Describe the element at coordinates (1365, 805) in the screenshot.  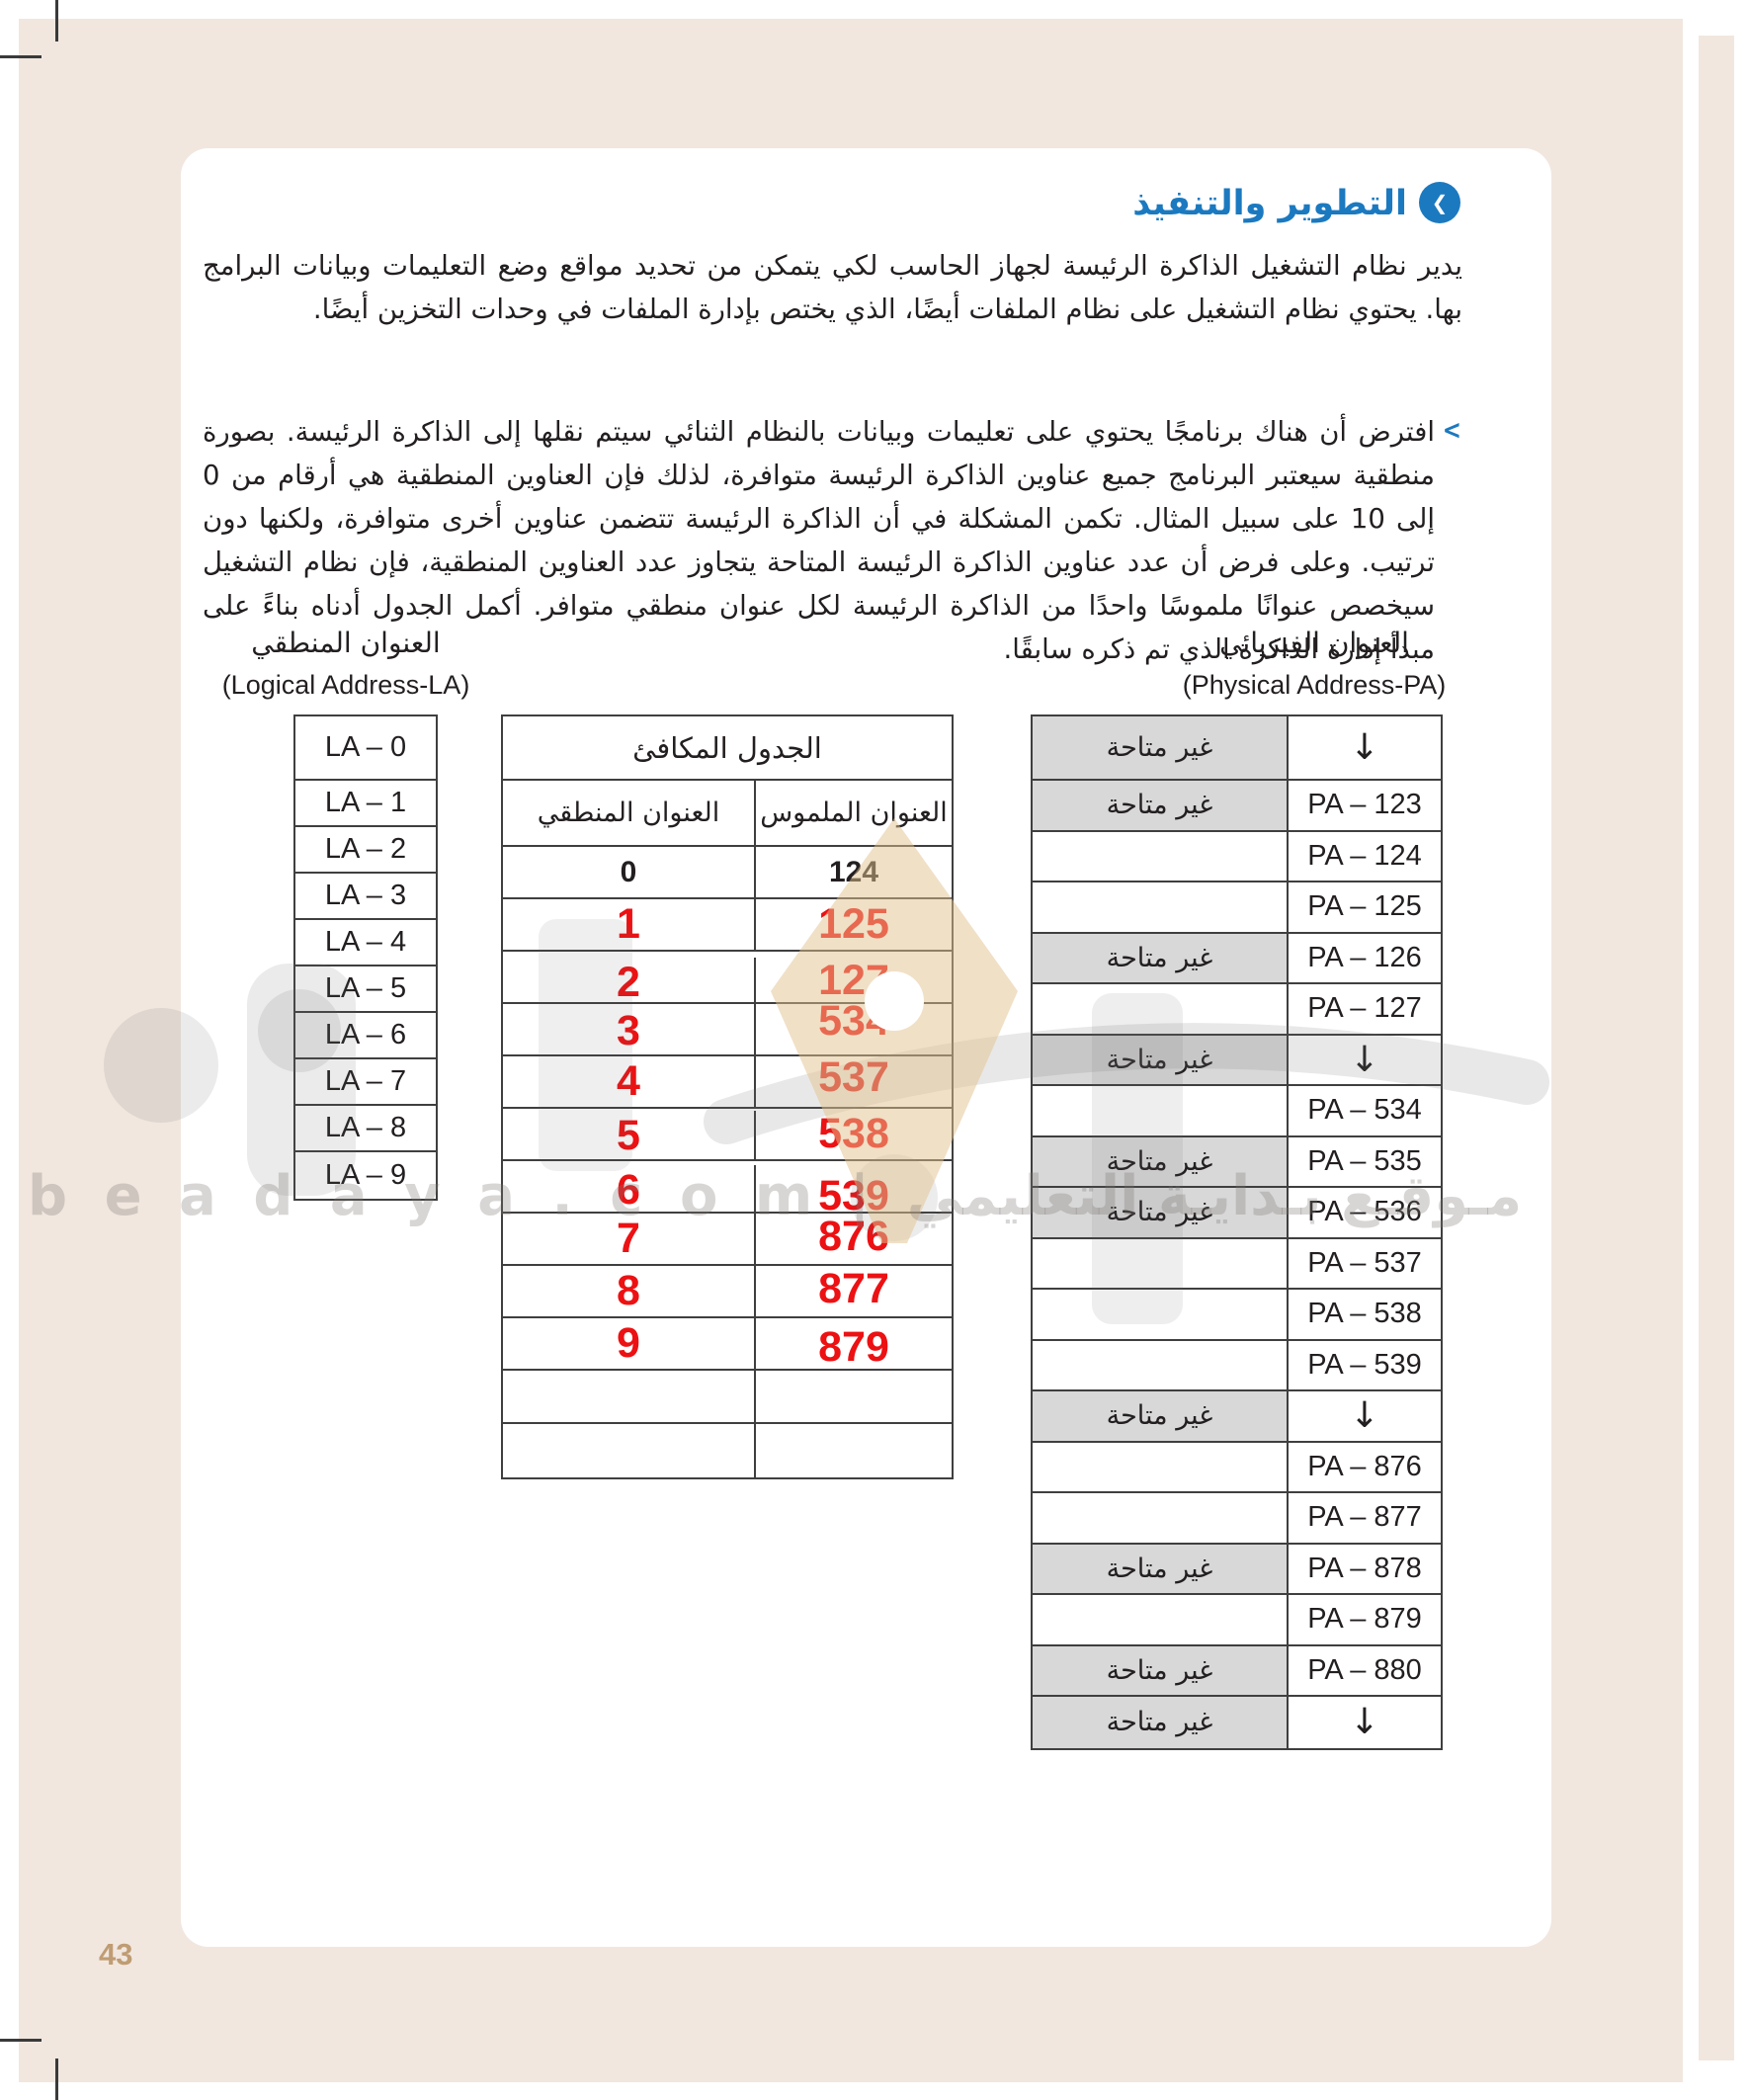
I see `physical-address-cell: PA – 123` at that location.